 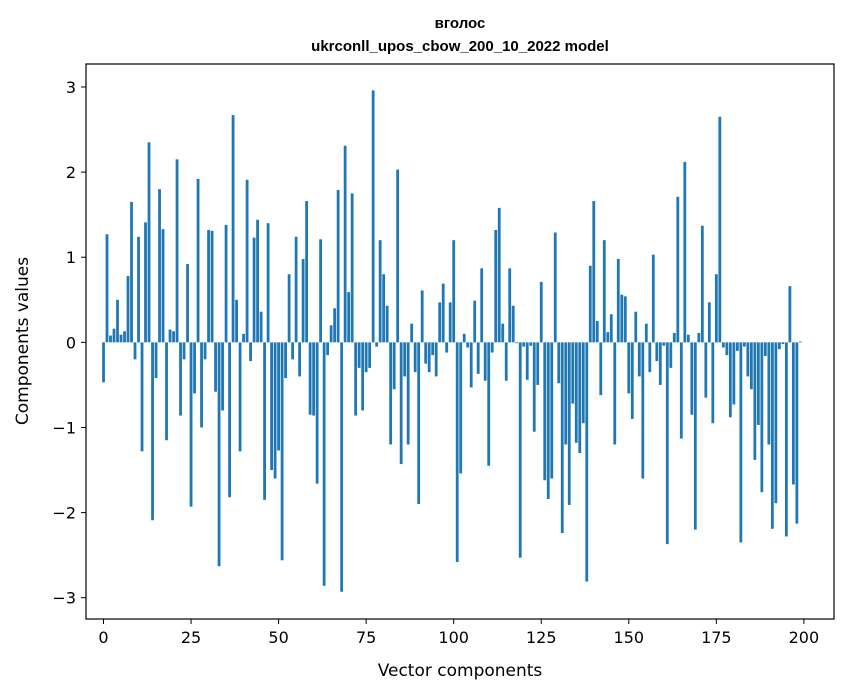 I want to click on x-axis-label: Vector components, so click(x=460, y=671).